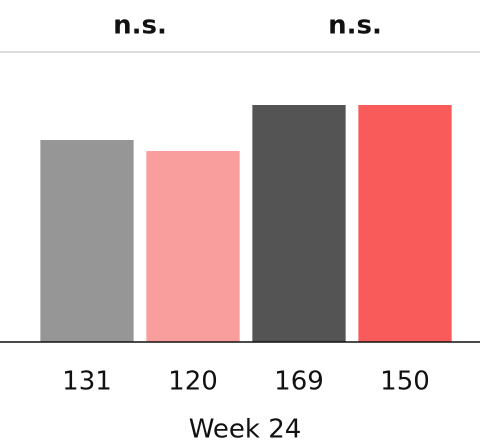  What do you see at coordinates (245, 430) in the screenshot?
I see `x-axis-label: Week 24` at bounding box center [245, 430].